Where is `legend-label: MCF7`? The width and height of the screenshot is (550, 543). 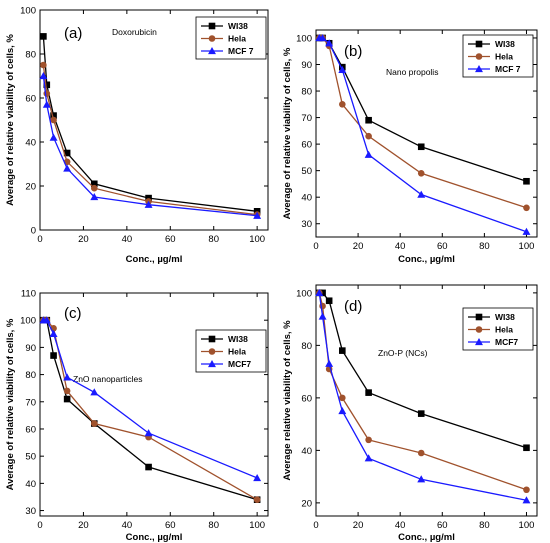
legend-label: MCF7 is located at coordinates (239, 364).